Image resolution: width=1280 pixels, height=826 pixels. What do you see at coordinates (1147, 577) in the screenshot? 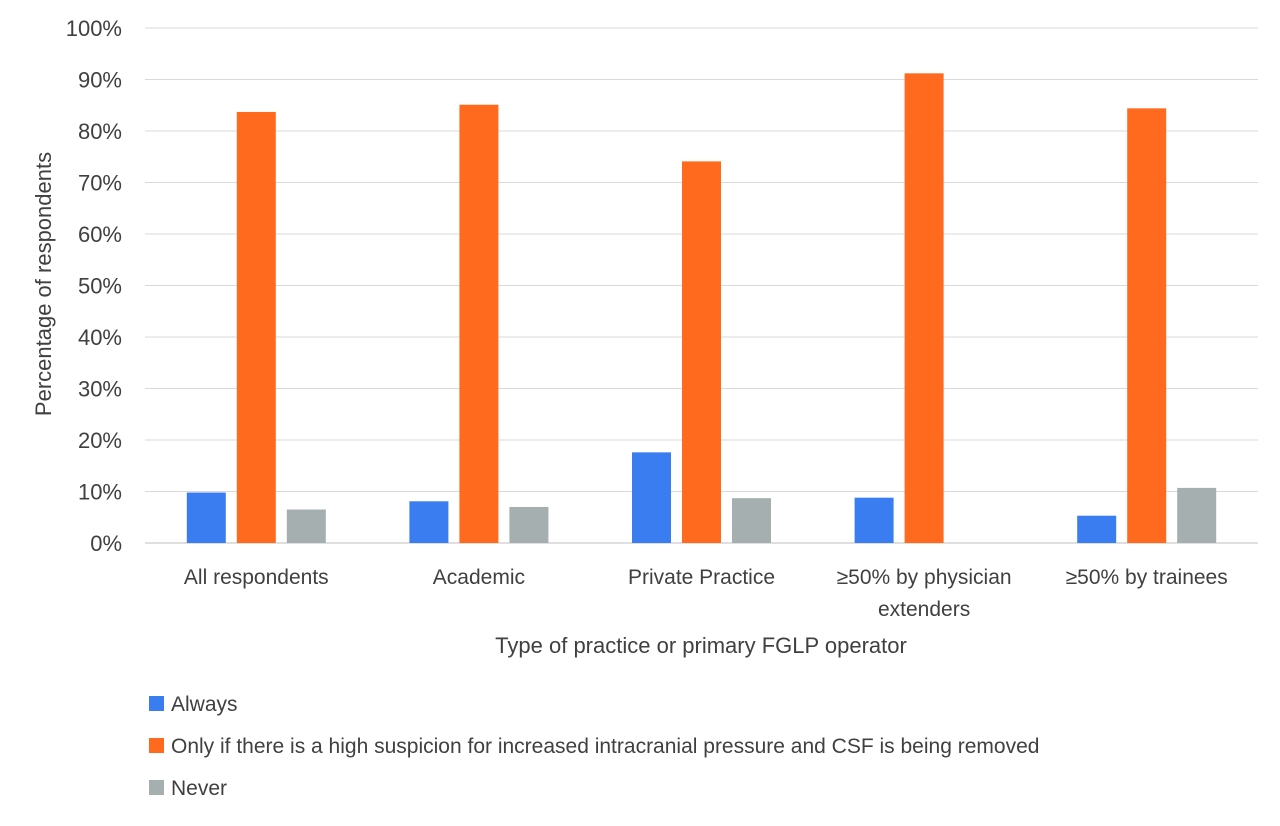
I see `x-category-label: ≥50% by trainees` at bounding box center [1147, 577].